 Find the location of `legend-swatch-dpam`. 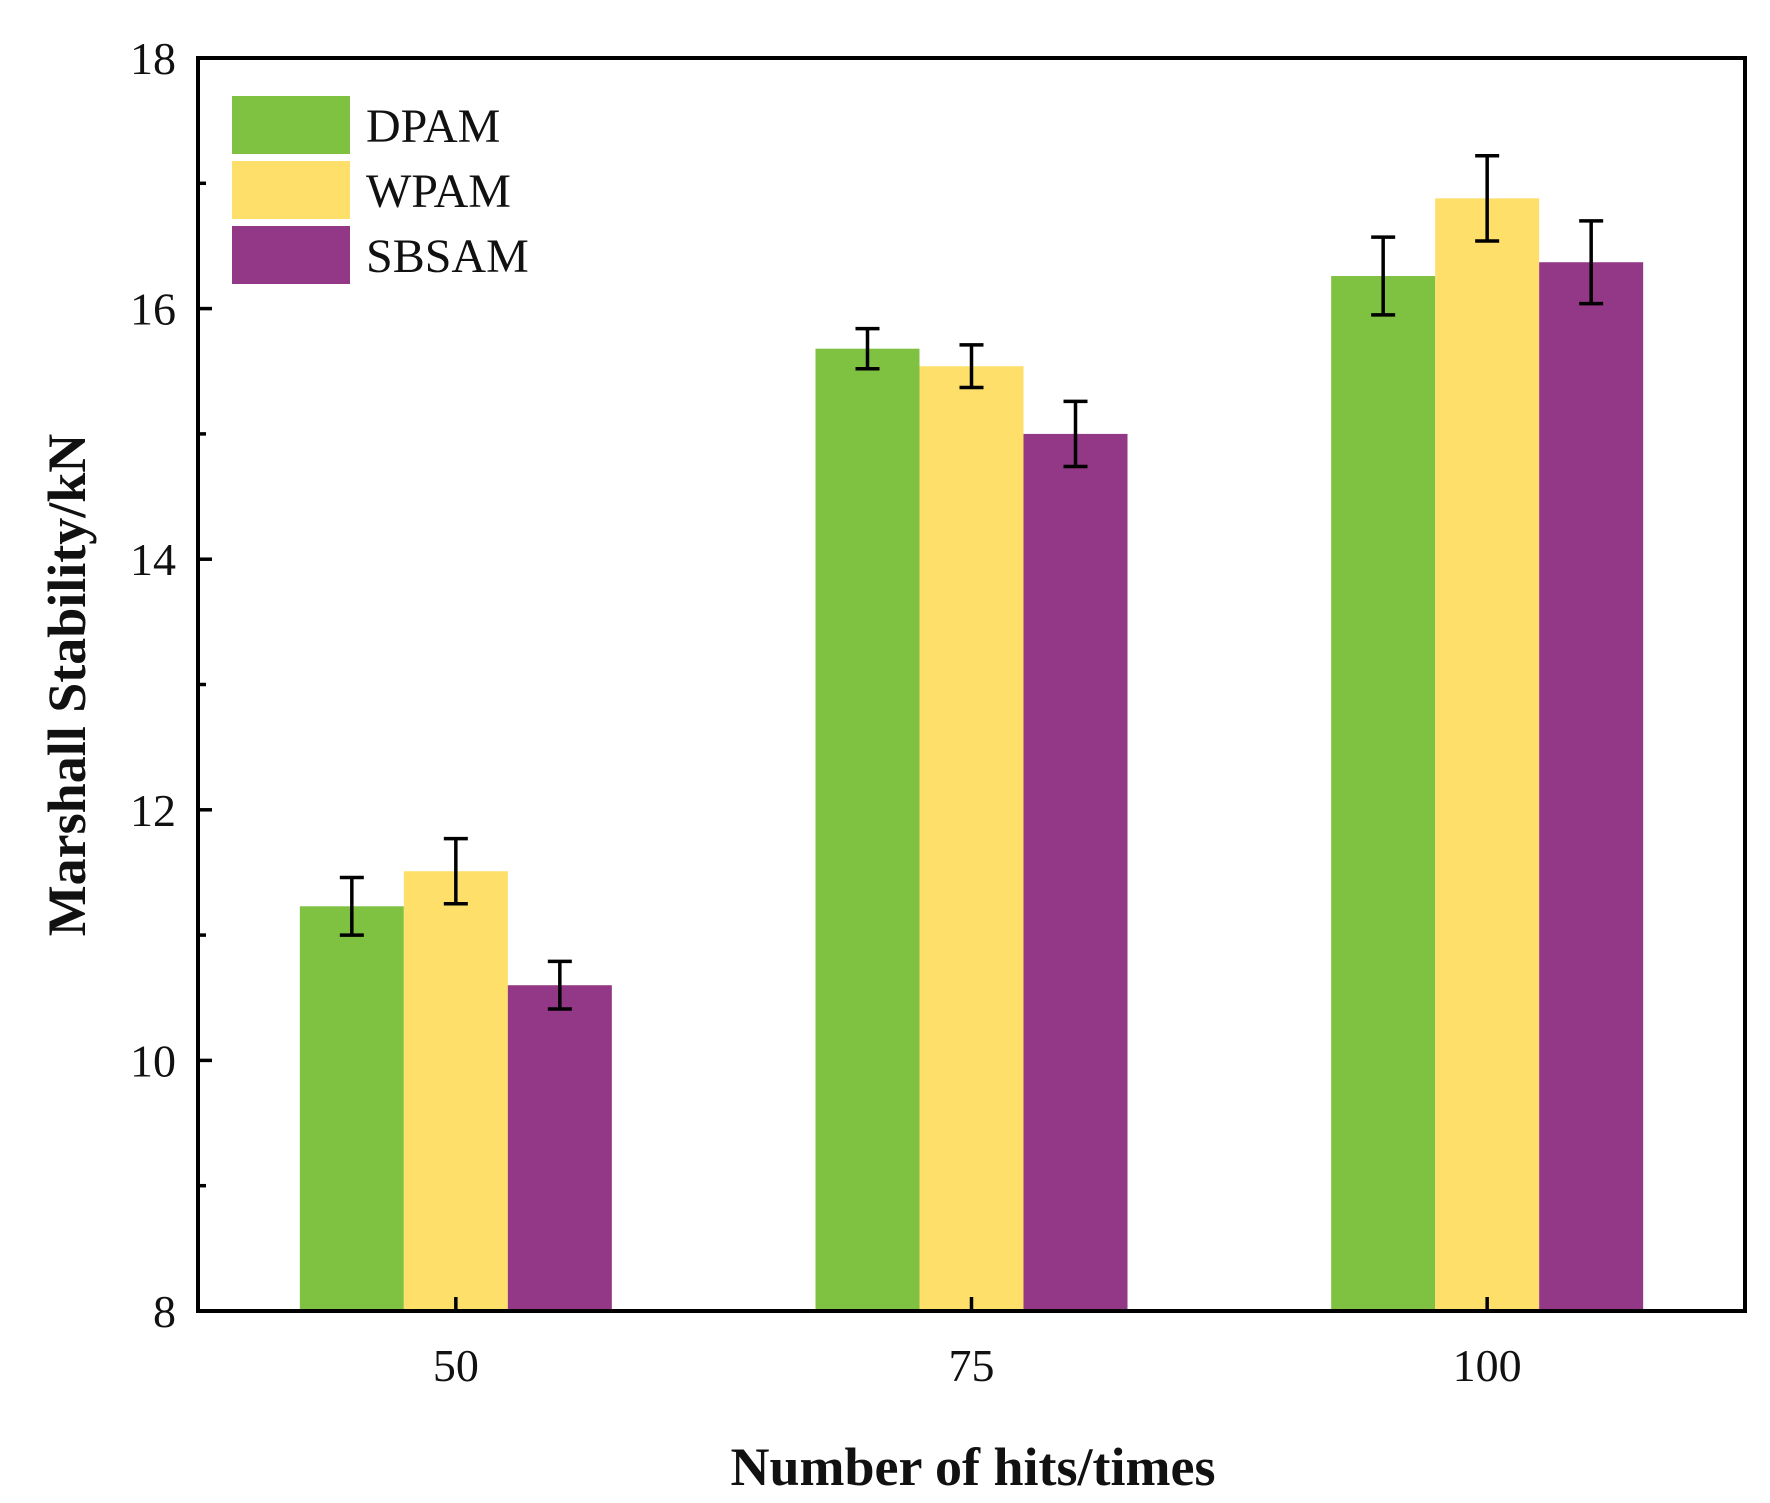

legend-swatch-dpam is located at coordinates (291, 125).